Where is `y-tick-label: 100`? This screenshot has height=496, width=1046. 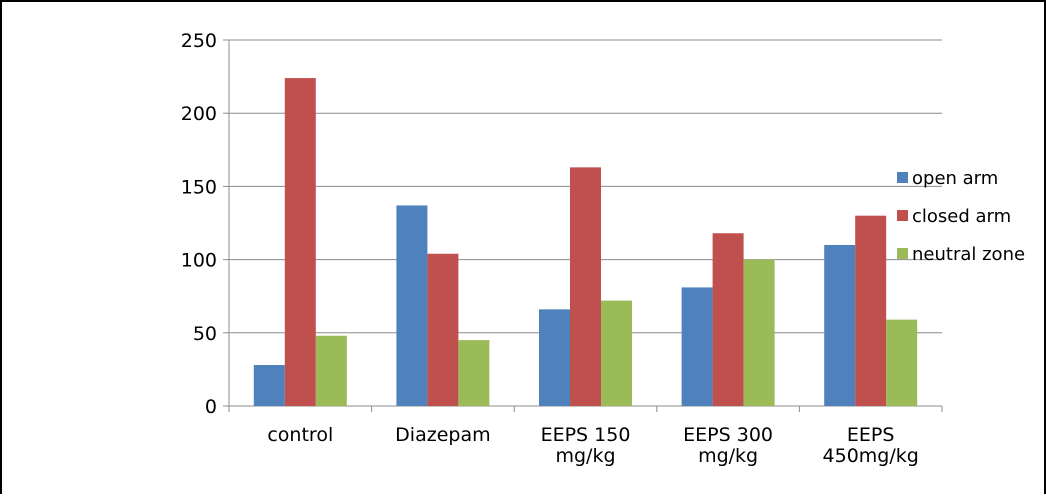 y-tick-label: 100 is located at coordinates (199, 261).